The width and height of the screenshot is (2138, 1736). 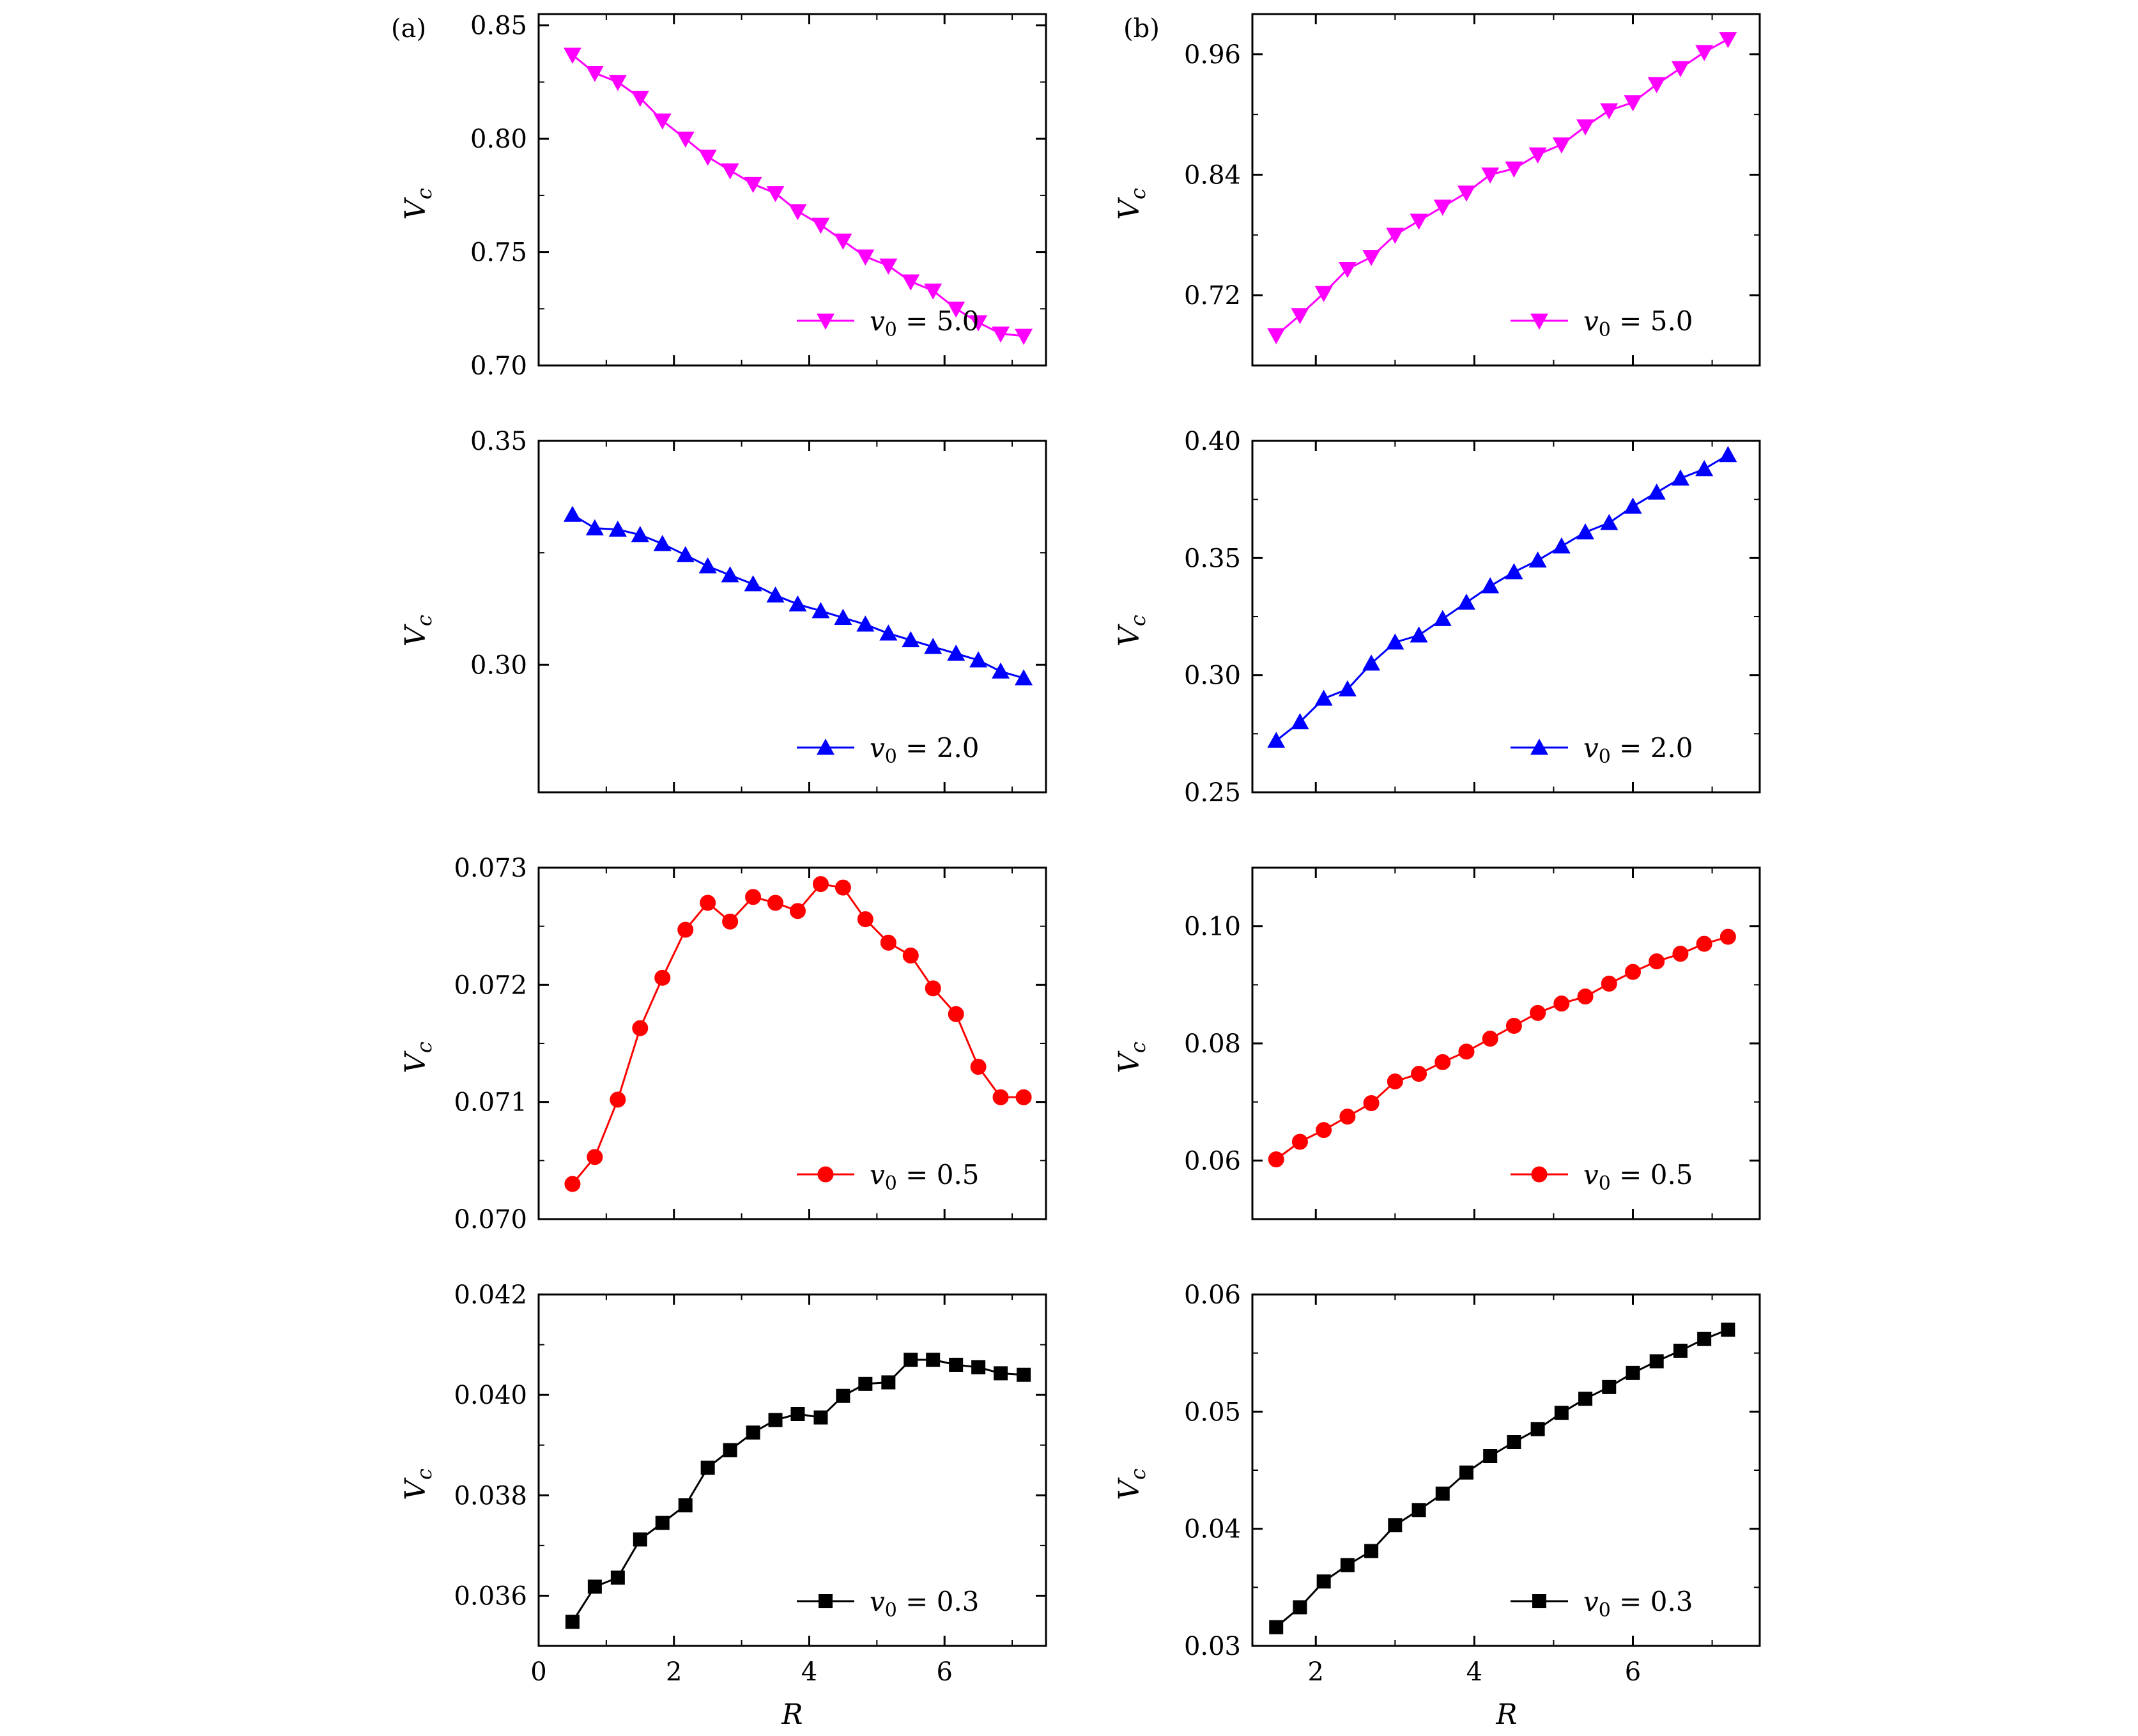 I want to click on panel-b4: 0.03 0.04 0.05 0.06 2 4 6 Vc v0 = 0.3, so click(x=1437, y=1483).